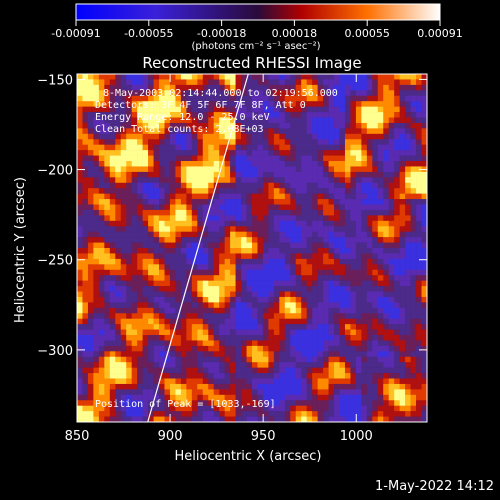 Image resolution: width=500 pixels, height=500 pixels. Describe the element at coordinates (75, 33) in the screenshot. I see `colorbar-tick-label: -0.00091` at that location.